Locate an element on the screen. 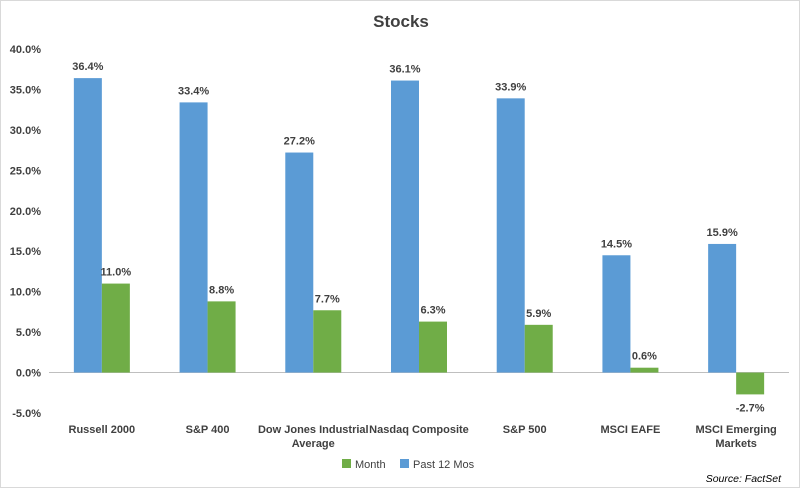 The height and width of the screenshot is (494, 800). legend: Month Past 12 Mos is located at coordinates (408, 465).